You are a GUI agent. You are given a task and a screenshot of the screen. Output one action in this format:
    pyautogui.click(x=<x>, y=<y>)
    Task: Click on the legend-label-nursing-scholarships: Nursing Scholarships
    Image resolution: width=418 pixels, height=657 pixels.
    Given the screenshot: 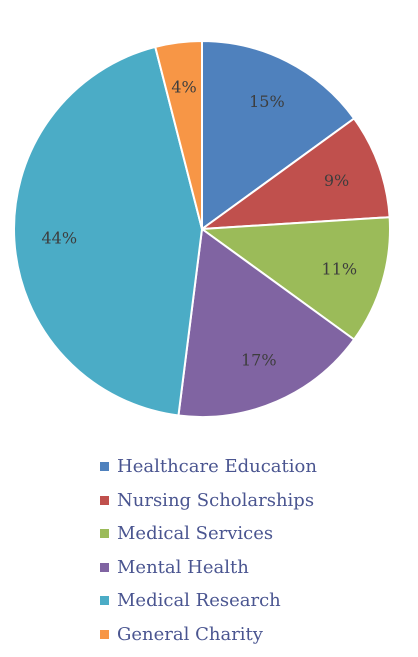 What is the action you would take?
    pyautogui.click(x=216, y=500)
    